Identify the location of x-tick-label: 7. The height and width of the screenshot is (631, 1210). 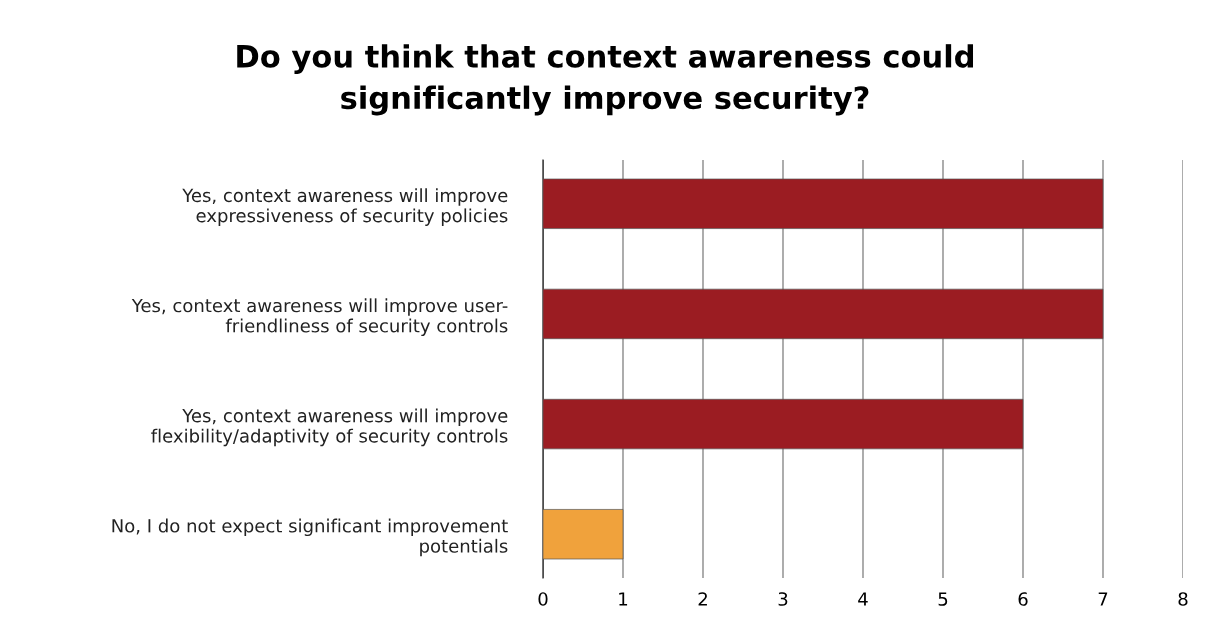
(1103, 599).